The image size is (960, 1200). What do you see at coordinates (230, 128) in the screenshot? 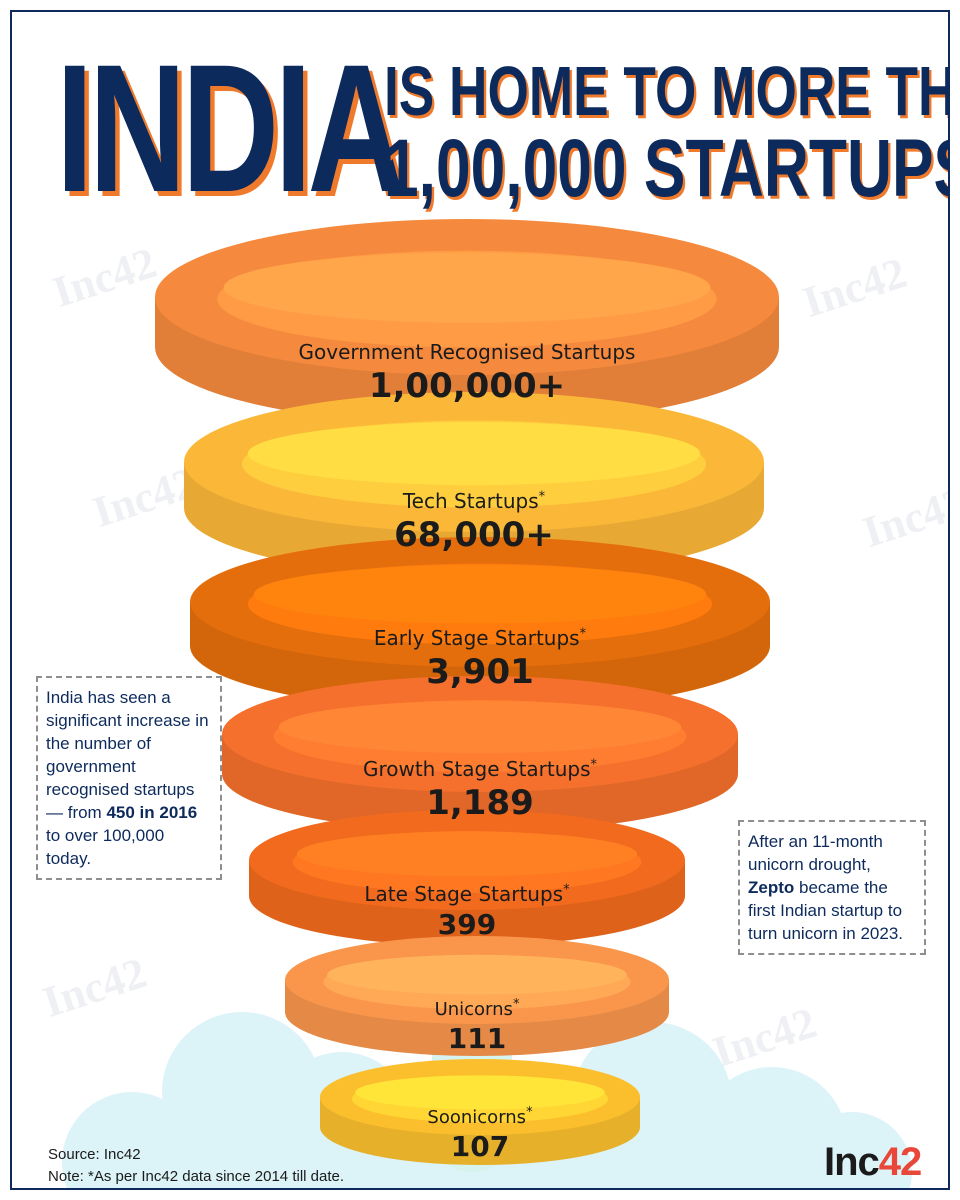
I see `title-india: INDIA` at bounding box center [230, 128].